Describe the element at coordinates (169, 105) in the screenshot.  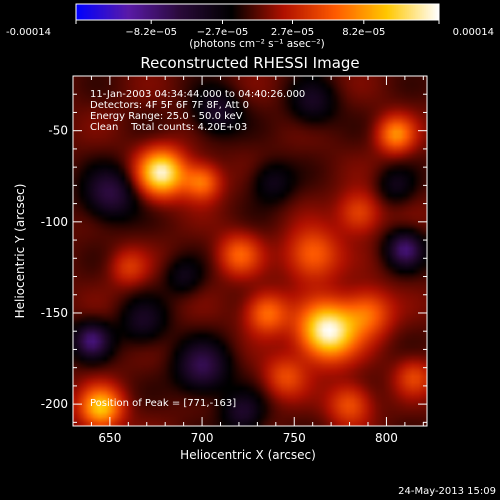
I see `annotation-detectors: Detectors: 4F 5F 6F 7F 8F, Att 0` at that location.